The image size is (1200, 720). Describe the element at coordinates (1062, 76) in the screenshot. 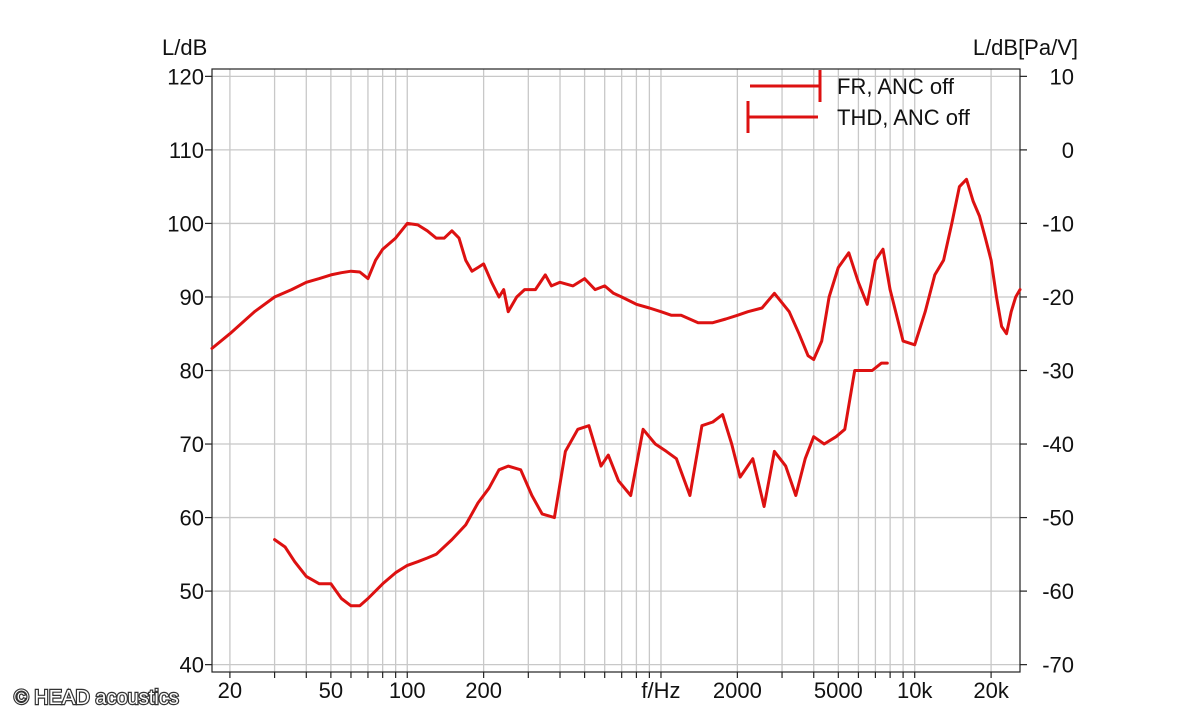

I see `right-axis-tick-label: 10` at that location.